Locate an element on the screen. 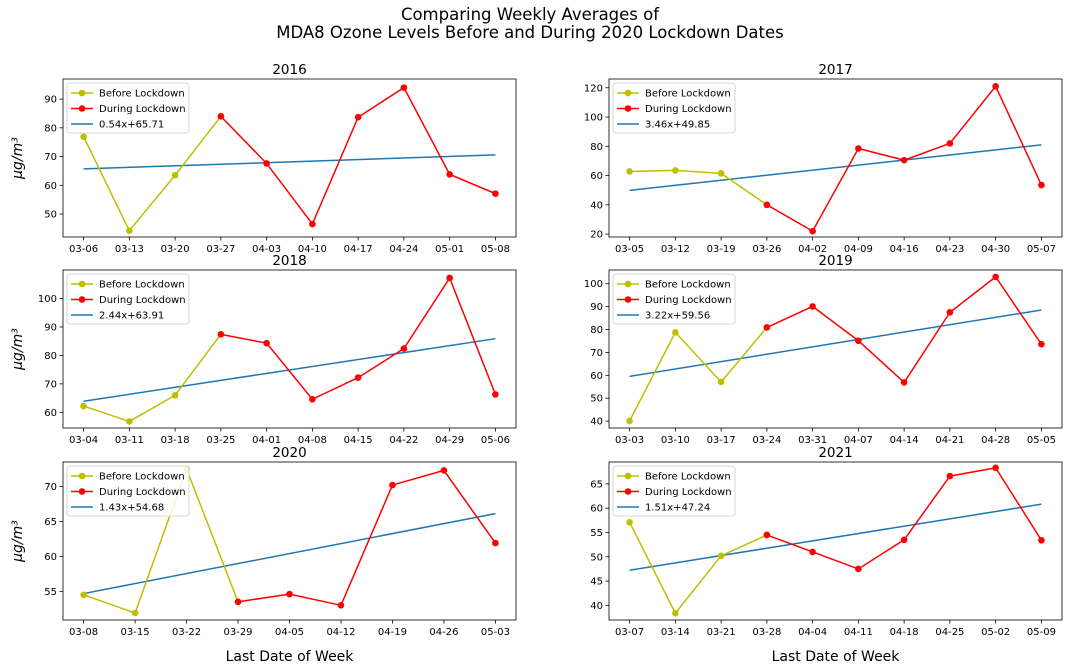 This screenshot has height=670, width=1070. legend-trend-label: 2.44x+63.91 is located at coordinates (131, 316).